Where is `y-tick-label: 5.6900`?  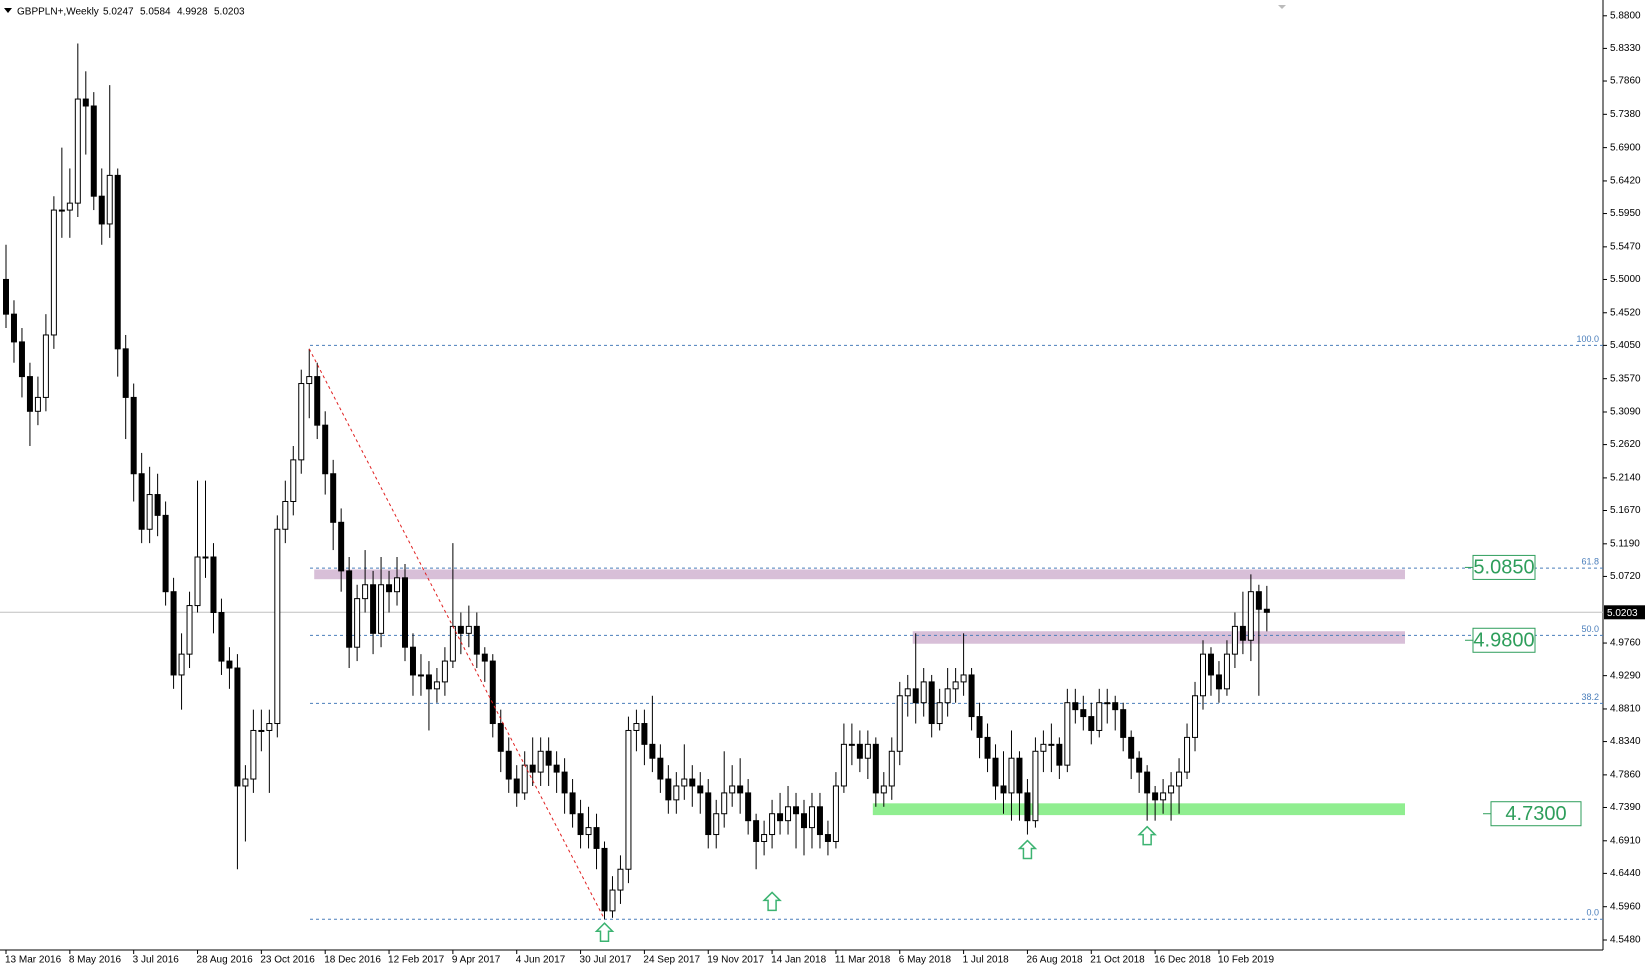 y-tick-label: 5.6900 is located at coordinates (1625, 147).